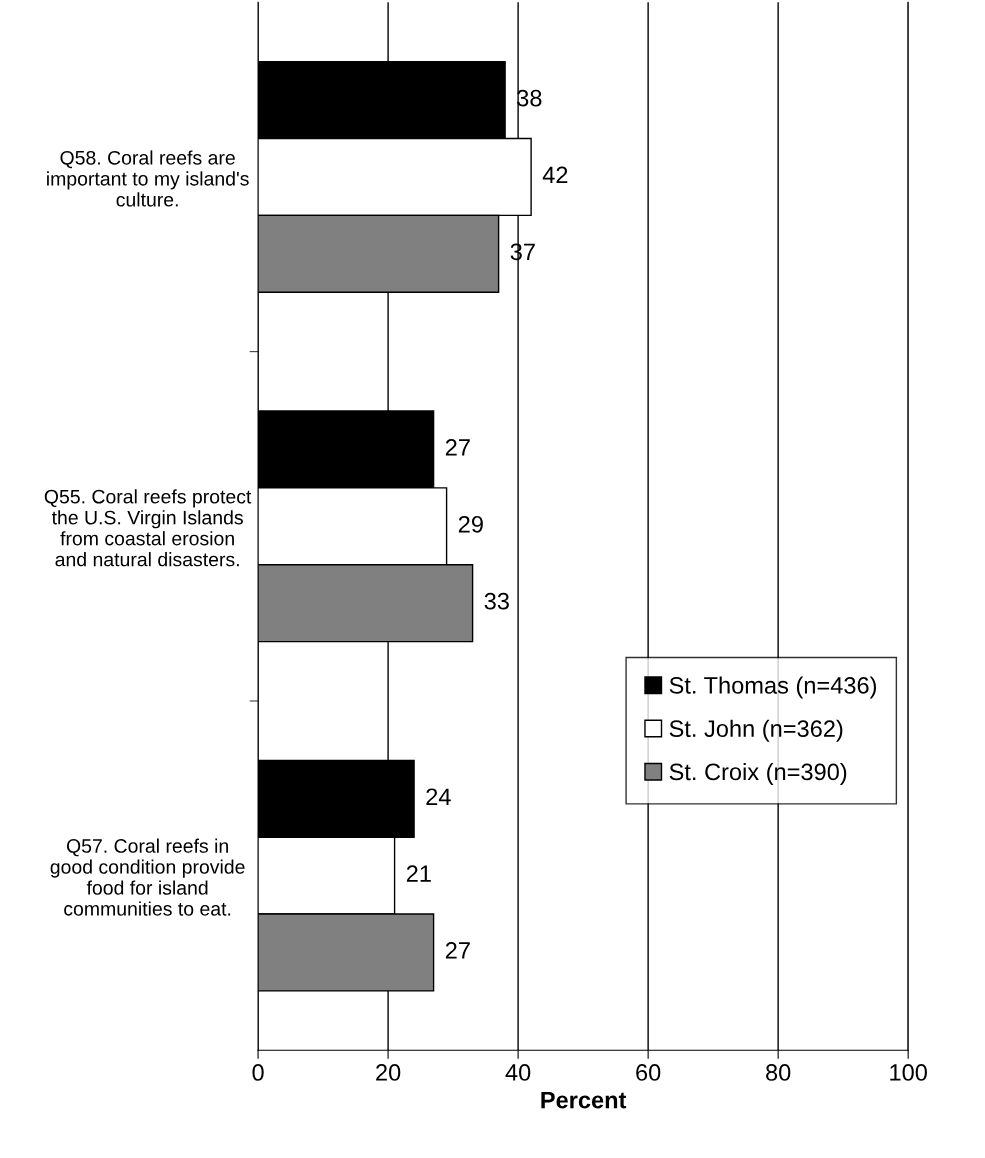  Describe the element at coordinates (496, 601) in the screenshot. I see `data-label: 33` at that location.